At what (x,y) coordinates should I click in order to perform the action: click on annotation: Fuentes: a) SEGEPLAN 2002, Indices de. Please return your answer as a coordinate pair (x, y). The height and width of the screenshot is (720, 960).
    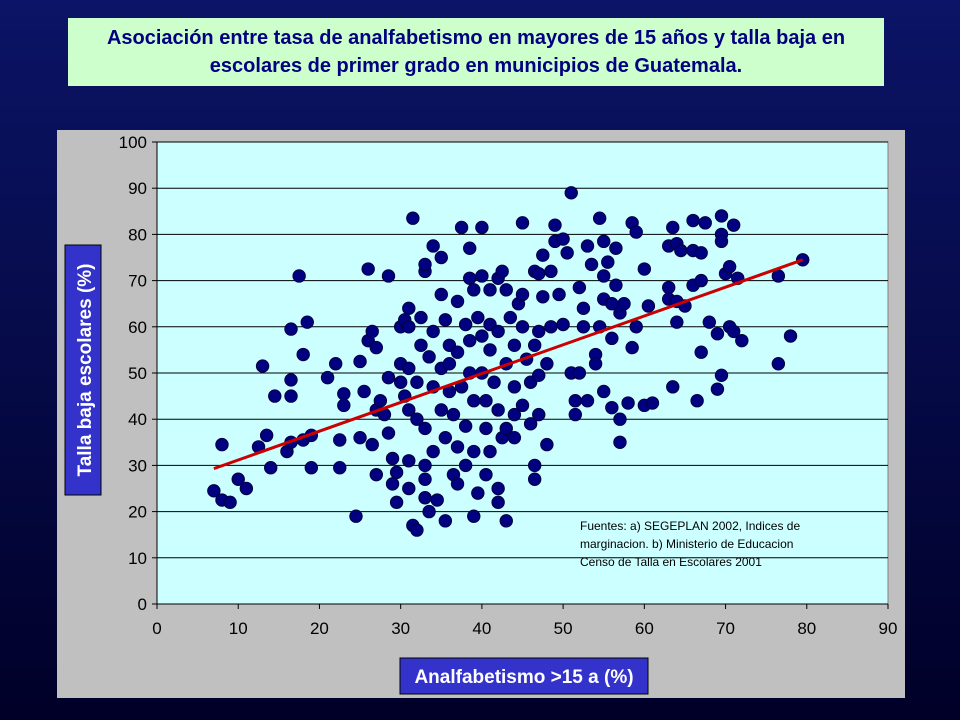
    Looking at the image, I should click on (690, 526).